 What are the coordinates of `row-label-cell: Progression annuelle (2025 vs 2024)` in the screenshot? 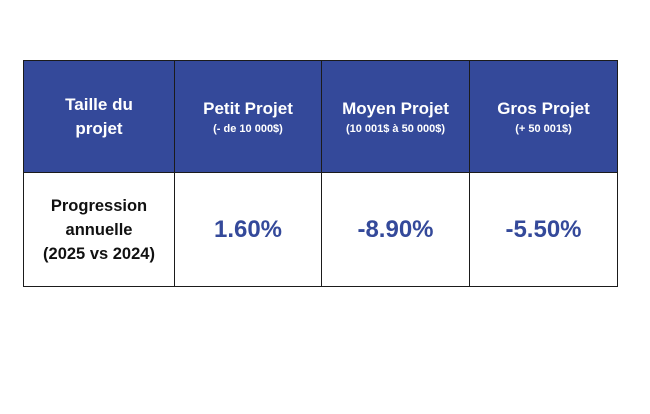 It's located at (99, 229).